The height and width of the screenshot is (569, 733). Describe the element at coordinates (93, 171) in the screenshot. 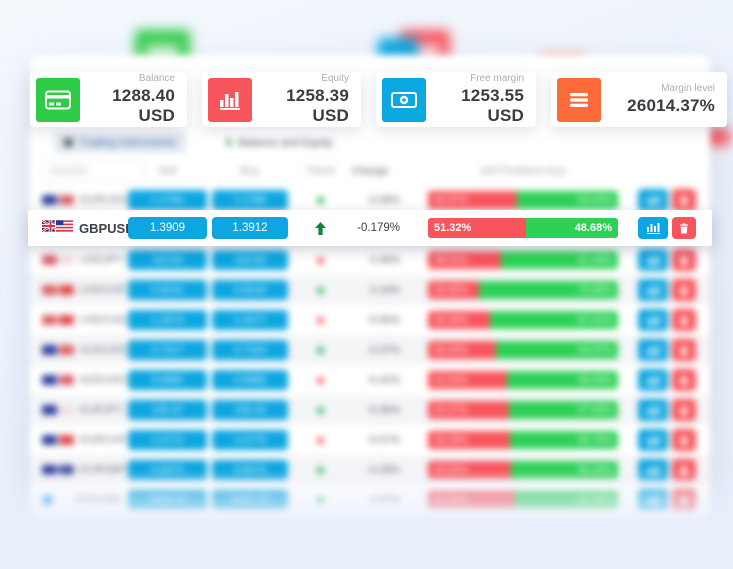

I see `symbol-filter-input` at that location.